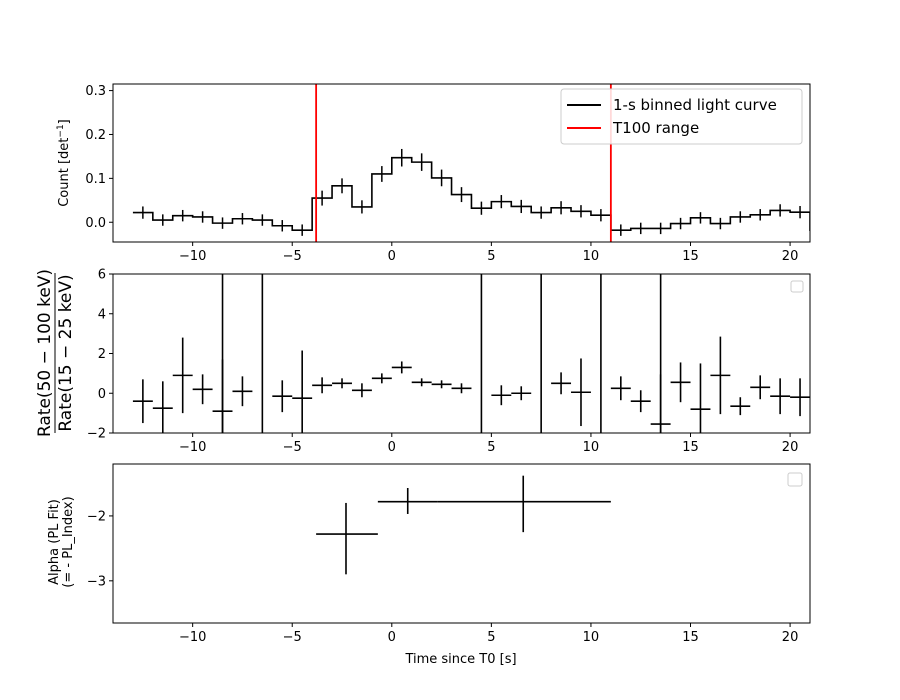  Describe the element at coordinates (471, 194) in the screenshot. I see `light-curve-step-line` at that location.